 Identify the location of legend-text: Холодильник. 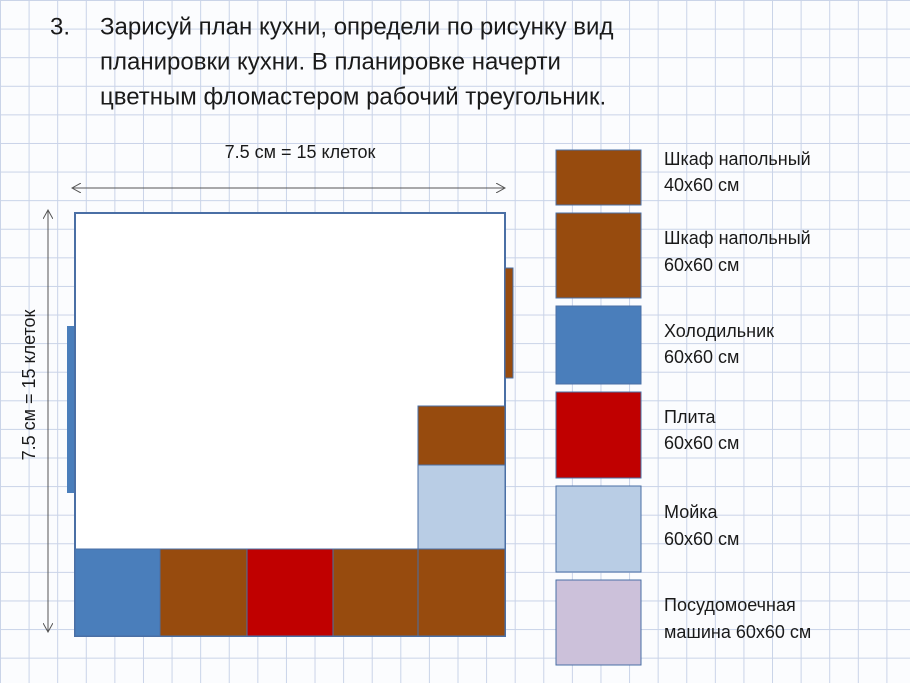
(719, 331).